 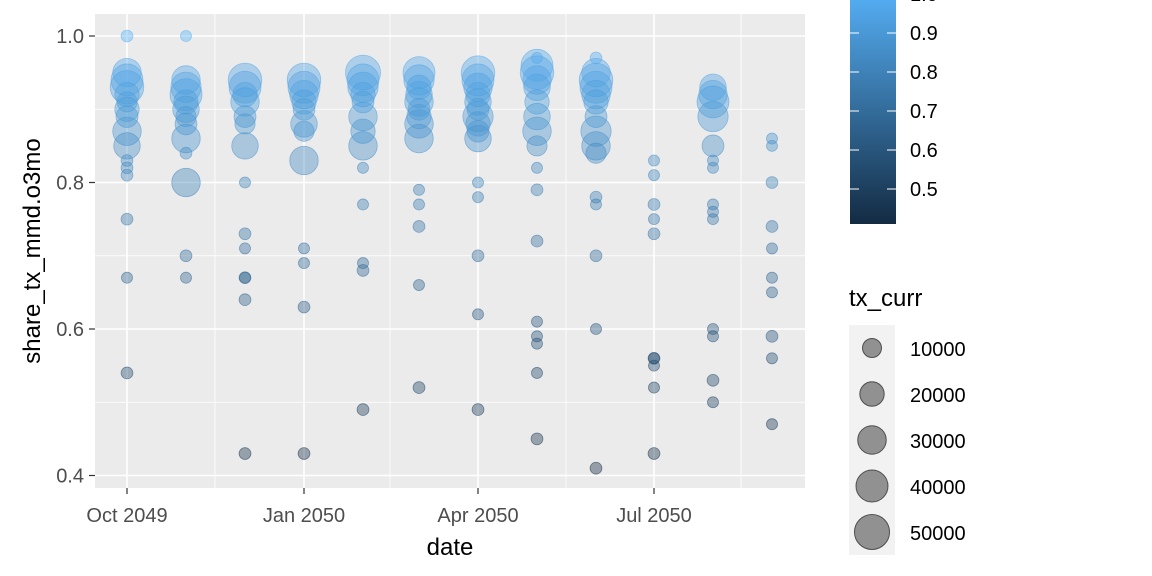 I want to click on color-bar, so click(x=873, y=112).